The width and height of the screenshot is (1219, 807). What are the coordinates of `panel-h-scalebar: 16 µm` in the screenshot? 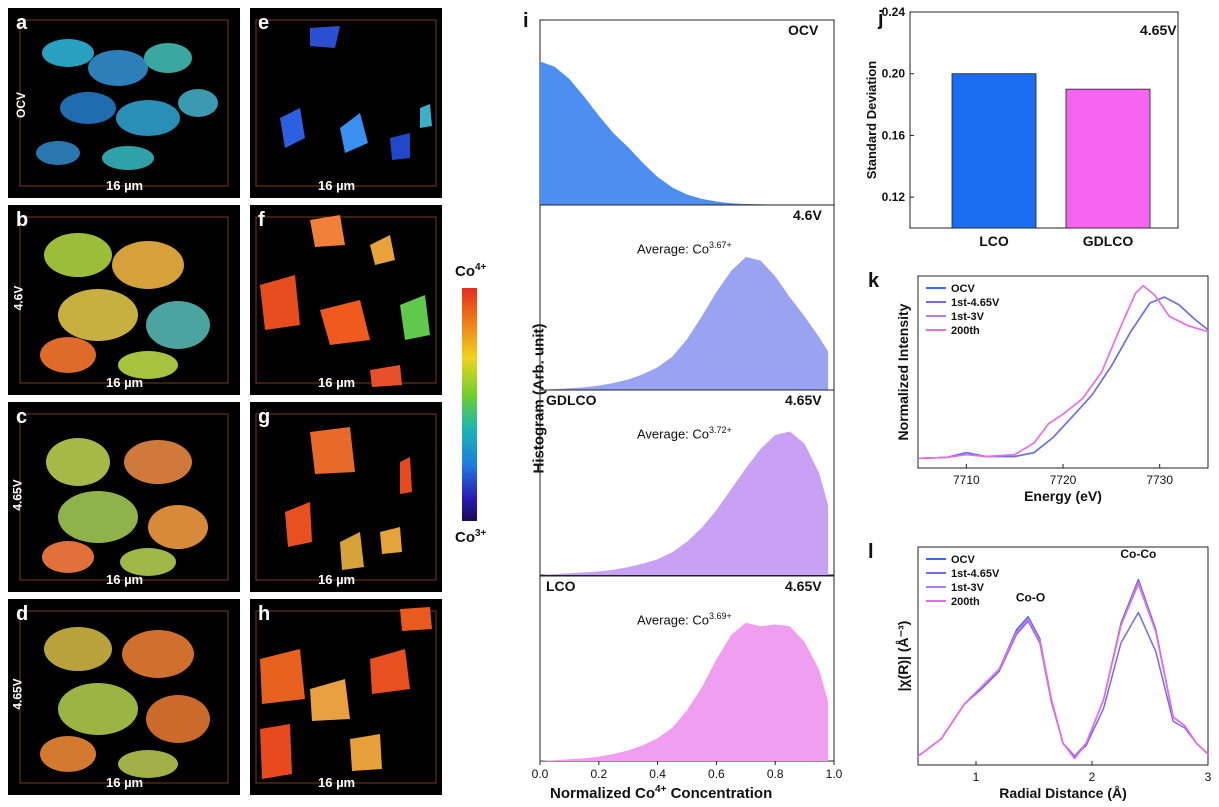 It's located at (337, 782).